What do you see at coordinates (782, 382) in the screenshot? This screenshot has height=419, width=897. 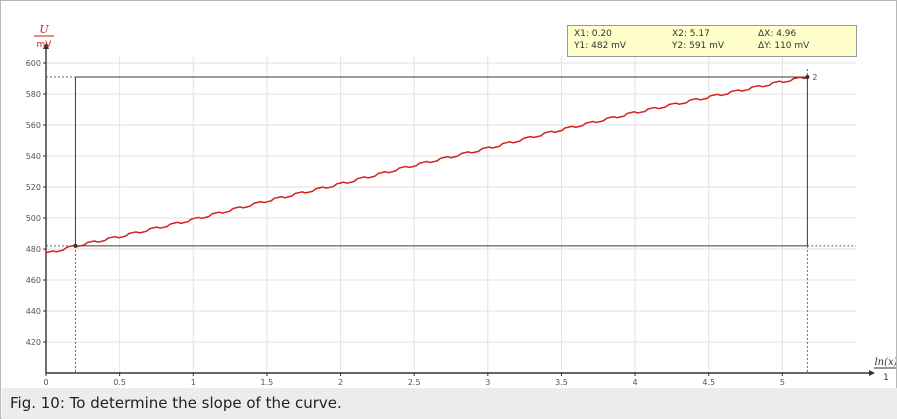 I see `x-tick-label: 5` at bounding box center [782, 382].